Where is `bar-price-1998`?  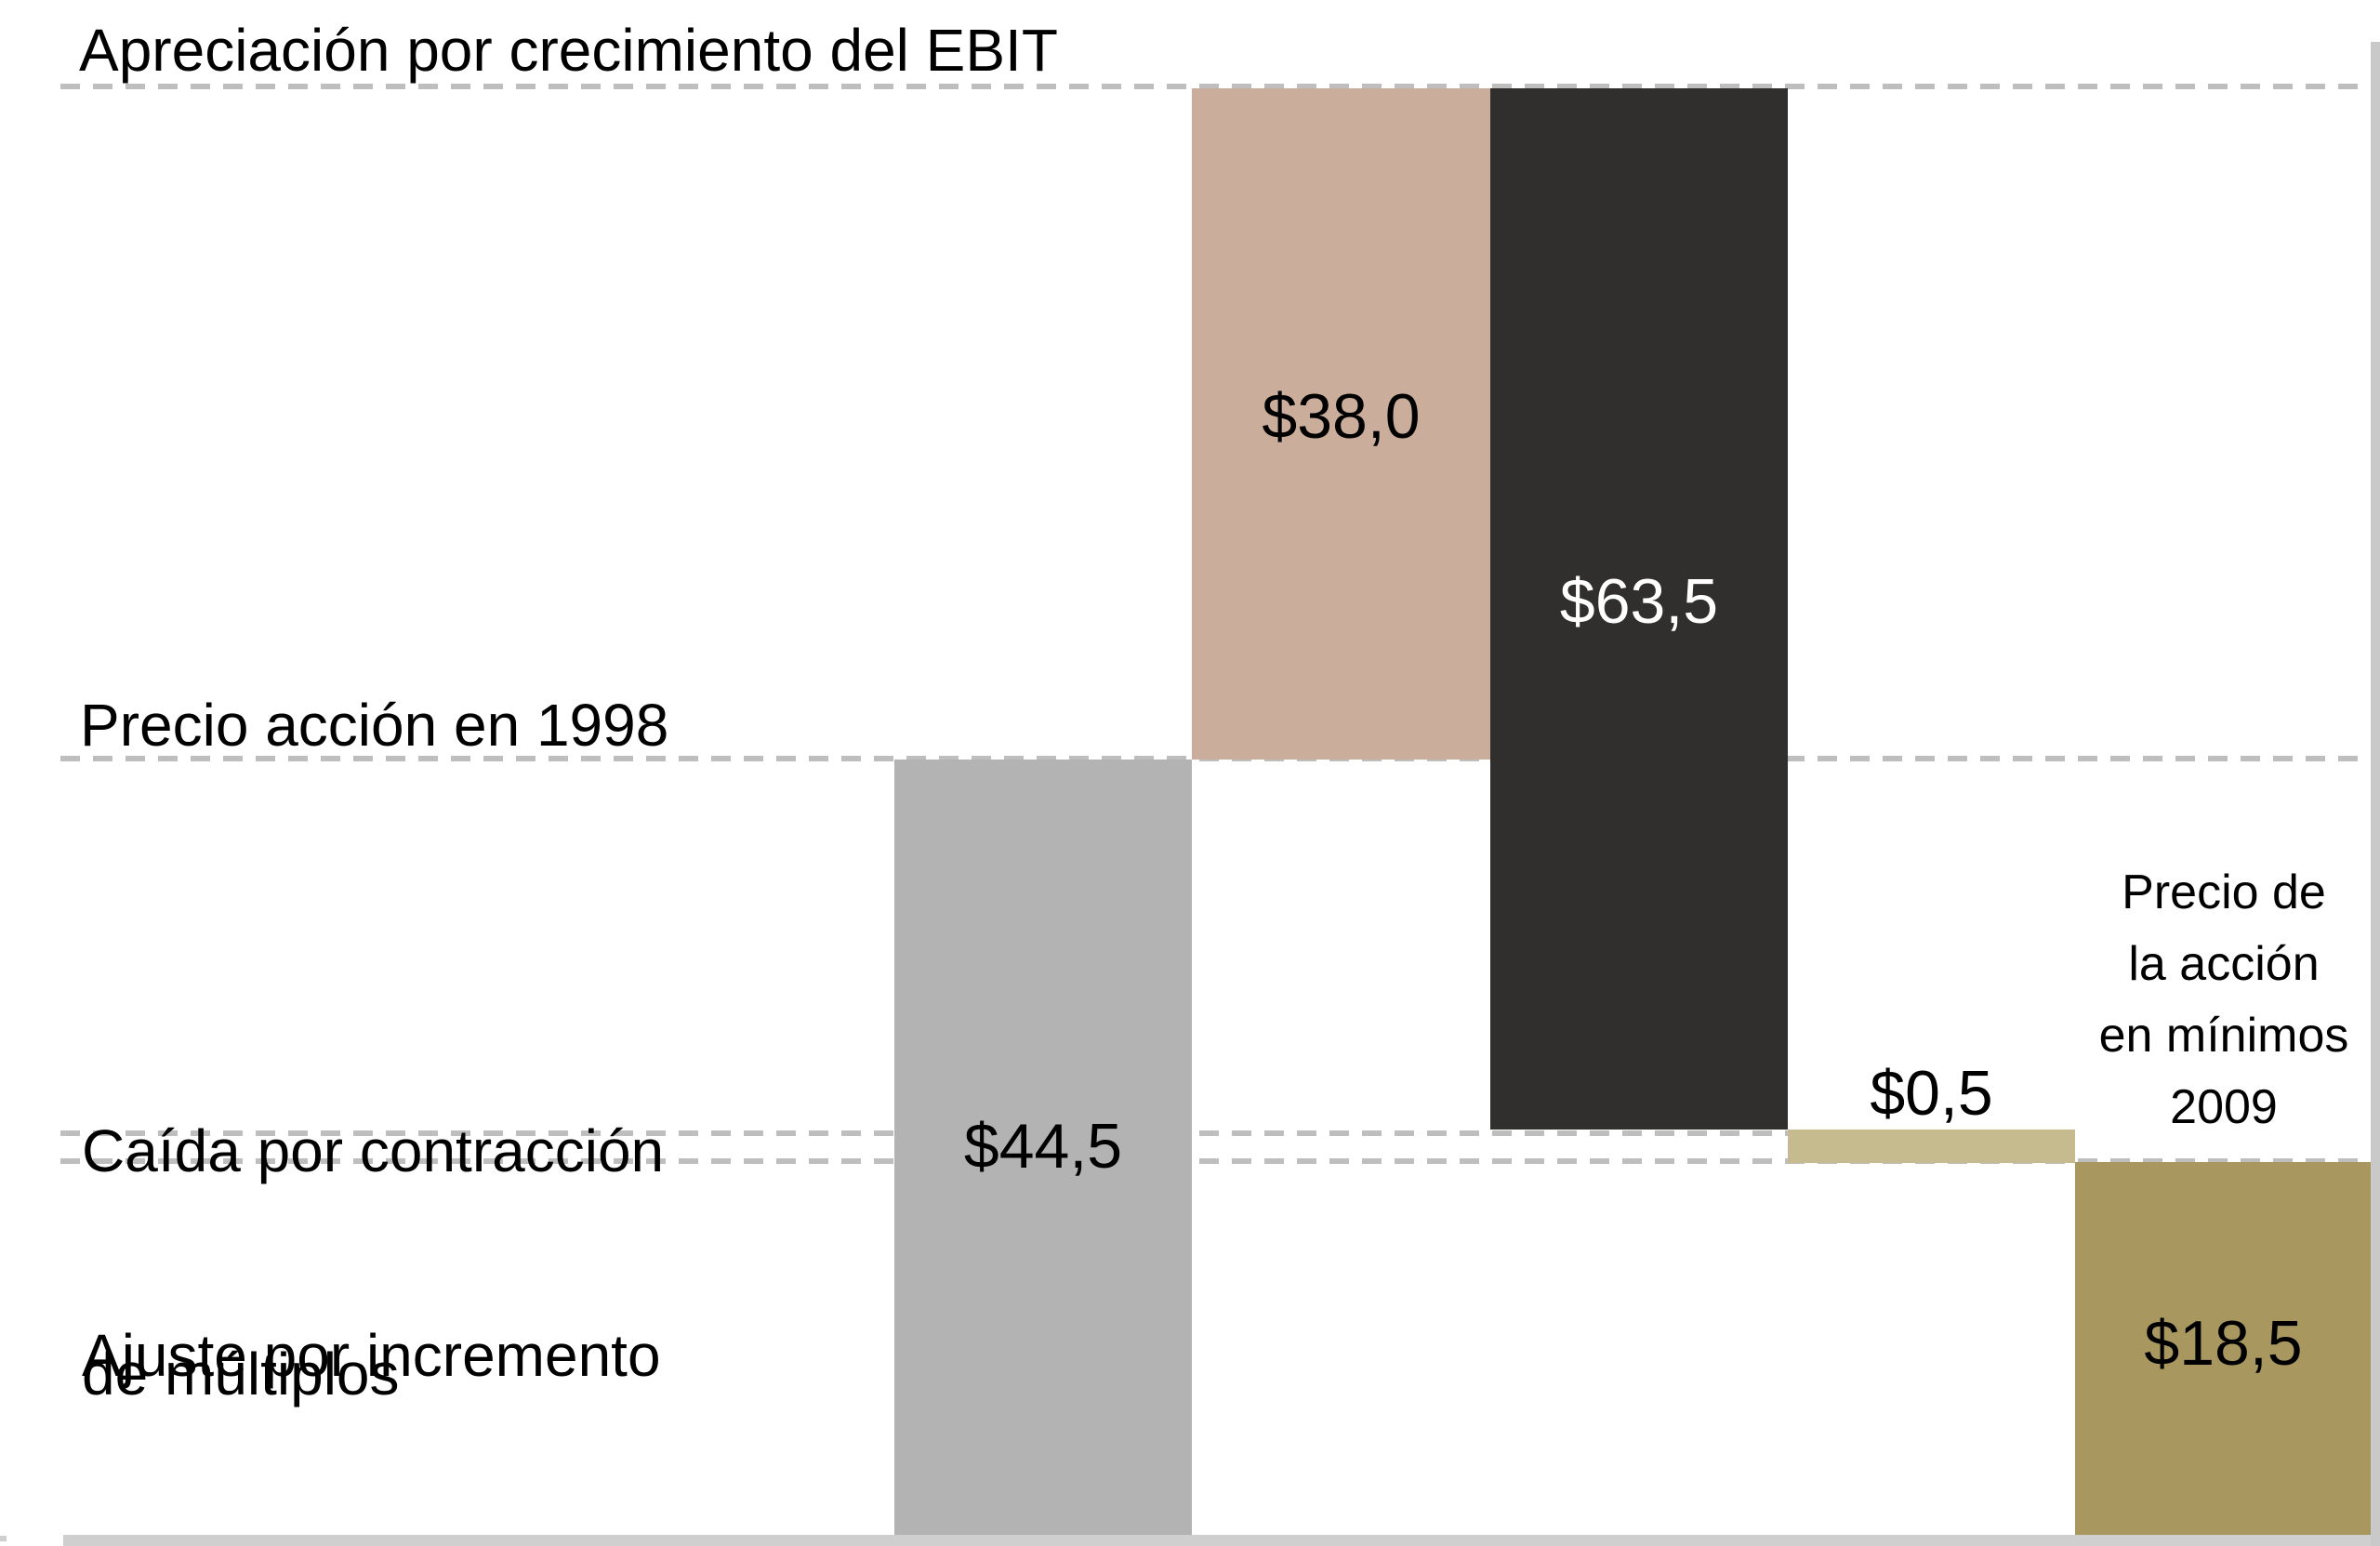 bar-price-1998 is located at coordinates (1043, 1148).